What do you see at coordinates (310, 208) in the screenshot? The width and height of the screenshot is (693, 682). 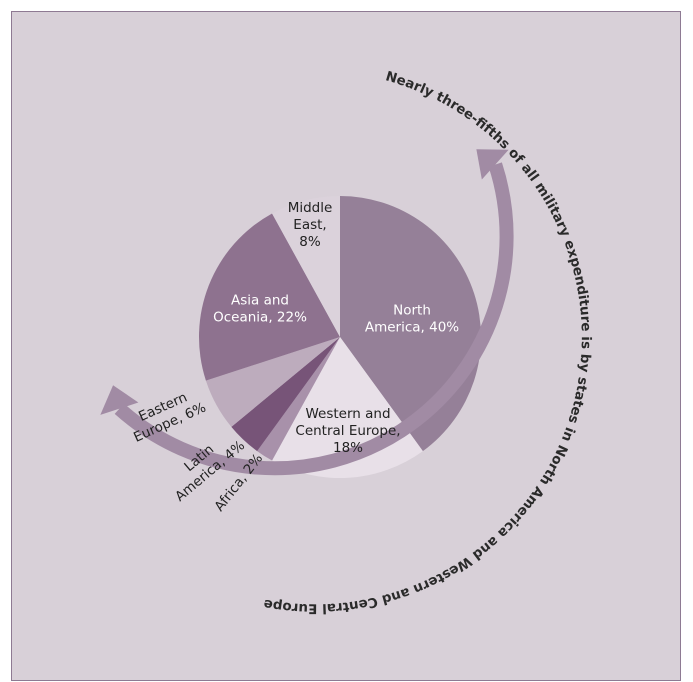 I see `slice-label-line: Middle` at bounding box center [310, 208].